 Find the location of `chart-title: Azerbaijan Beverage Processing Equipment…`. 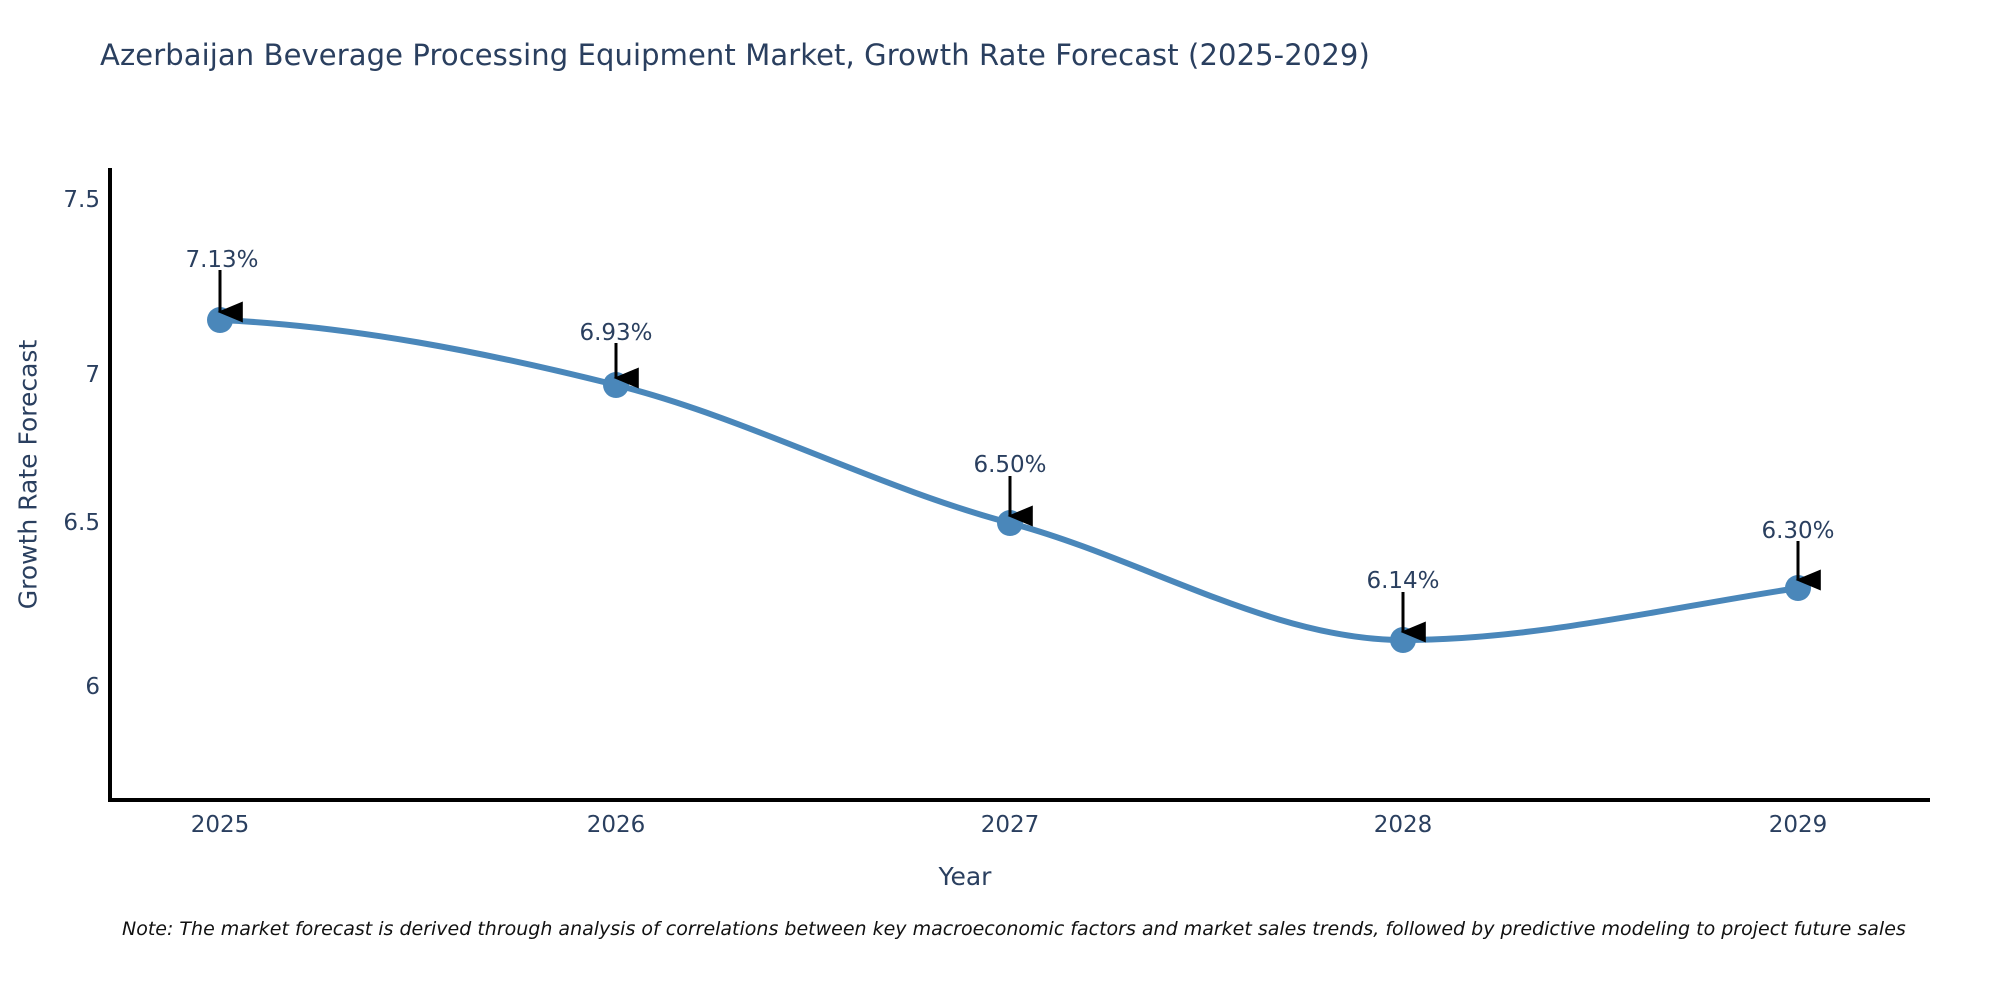

chart-title: Azerbaijan Beverage Processing Equipment… is located at coordinates (735, 55).